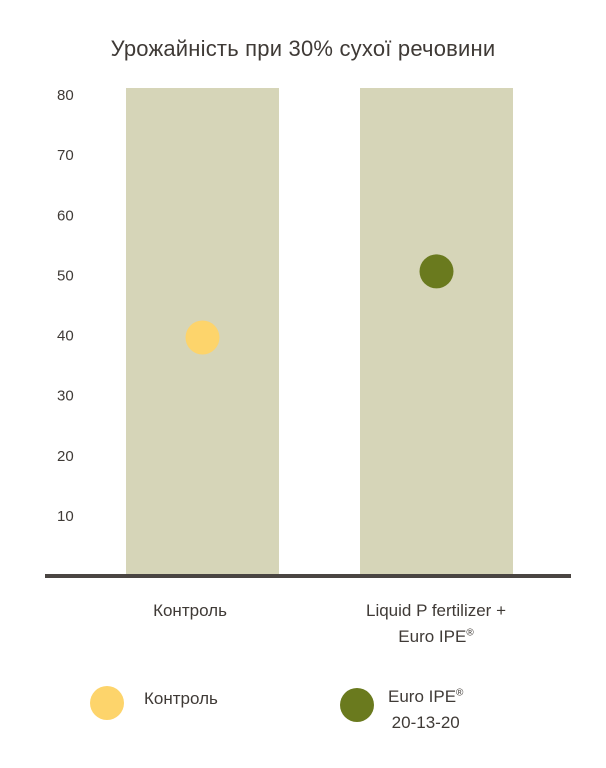 The width and height of the screenshot is (606, 768). I want to click on legend-item-euro-ipe: Euro IPE® 20-13-20, so click(401, 710).